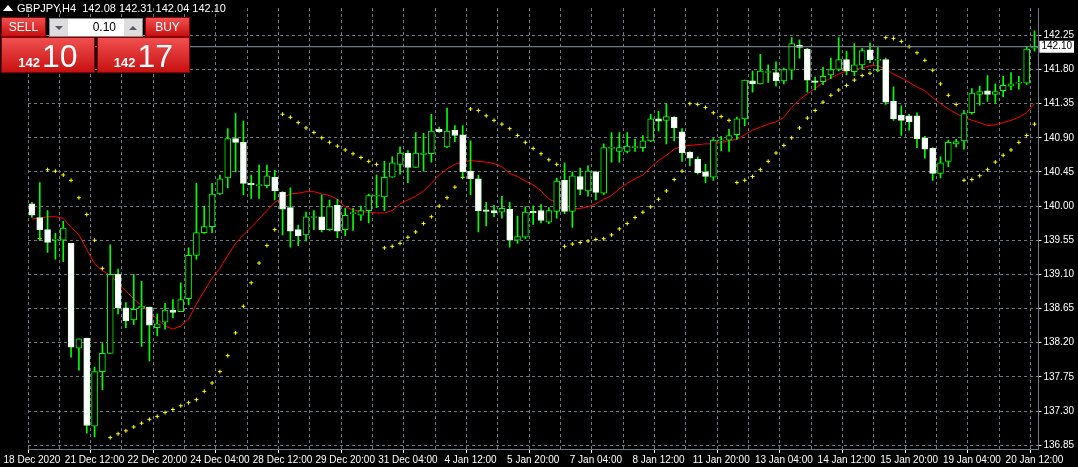  I want to click on x-tick-label: 31 Dec 04:00, so click(408, 459).